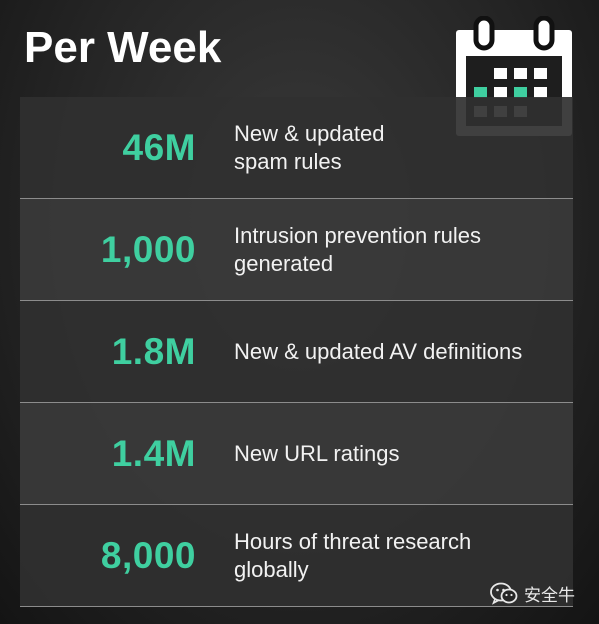  I want to click on stat-description: New & updated AV definitions, so click(399, 352).